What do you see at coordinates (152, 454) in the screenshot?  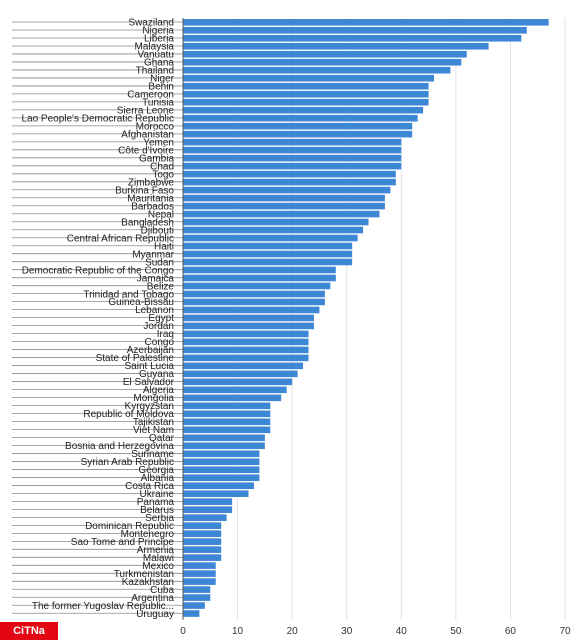 I see `category-label: Suriname` at bounding box center [152, 454].